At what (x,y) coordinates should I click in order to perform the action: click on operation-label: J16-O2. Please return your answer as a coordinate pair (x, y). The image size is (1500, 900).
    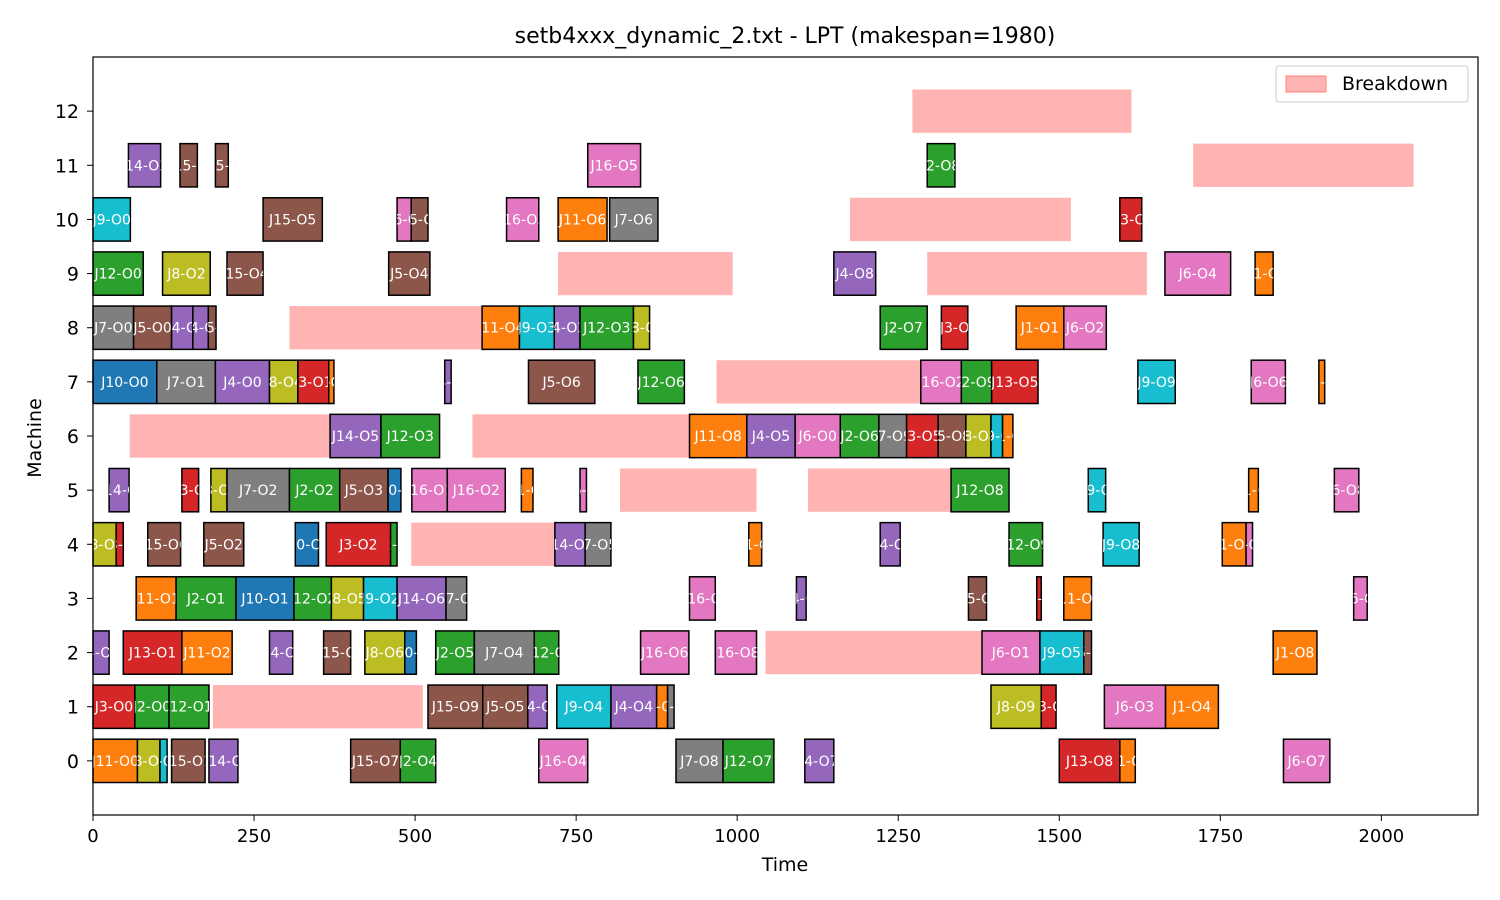
    Looking at the image, I should click on (476, 491).